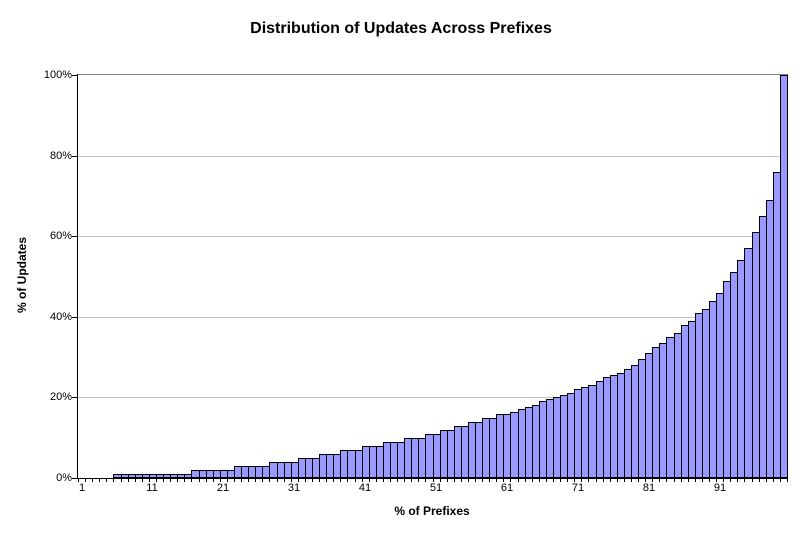 This screenshot has width=802, height=537. What do you see at coordinates (784, 276) in the screenshot?
I see `bar` at bounding box center [784, 276].